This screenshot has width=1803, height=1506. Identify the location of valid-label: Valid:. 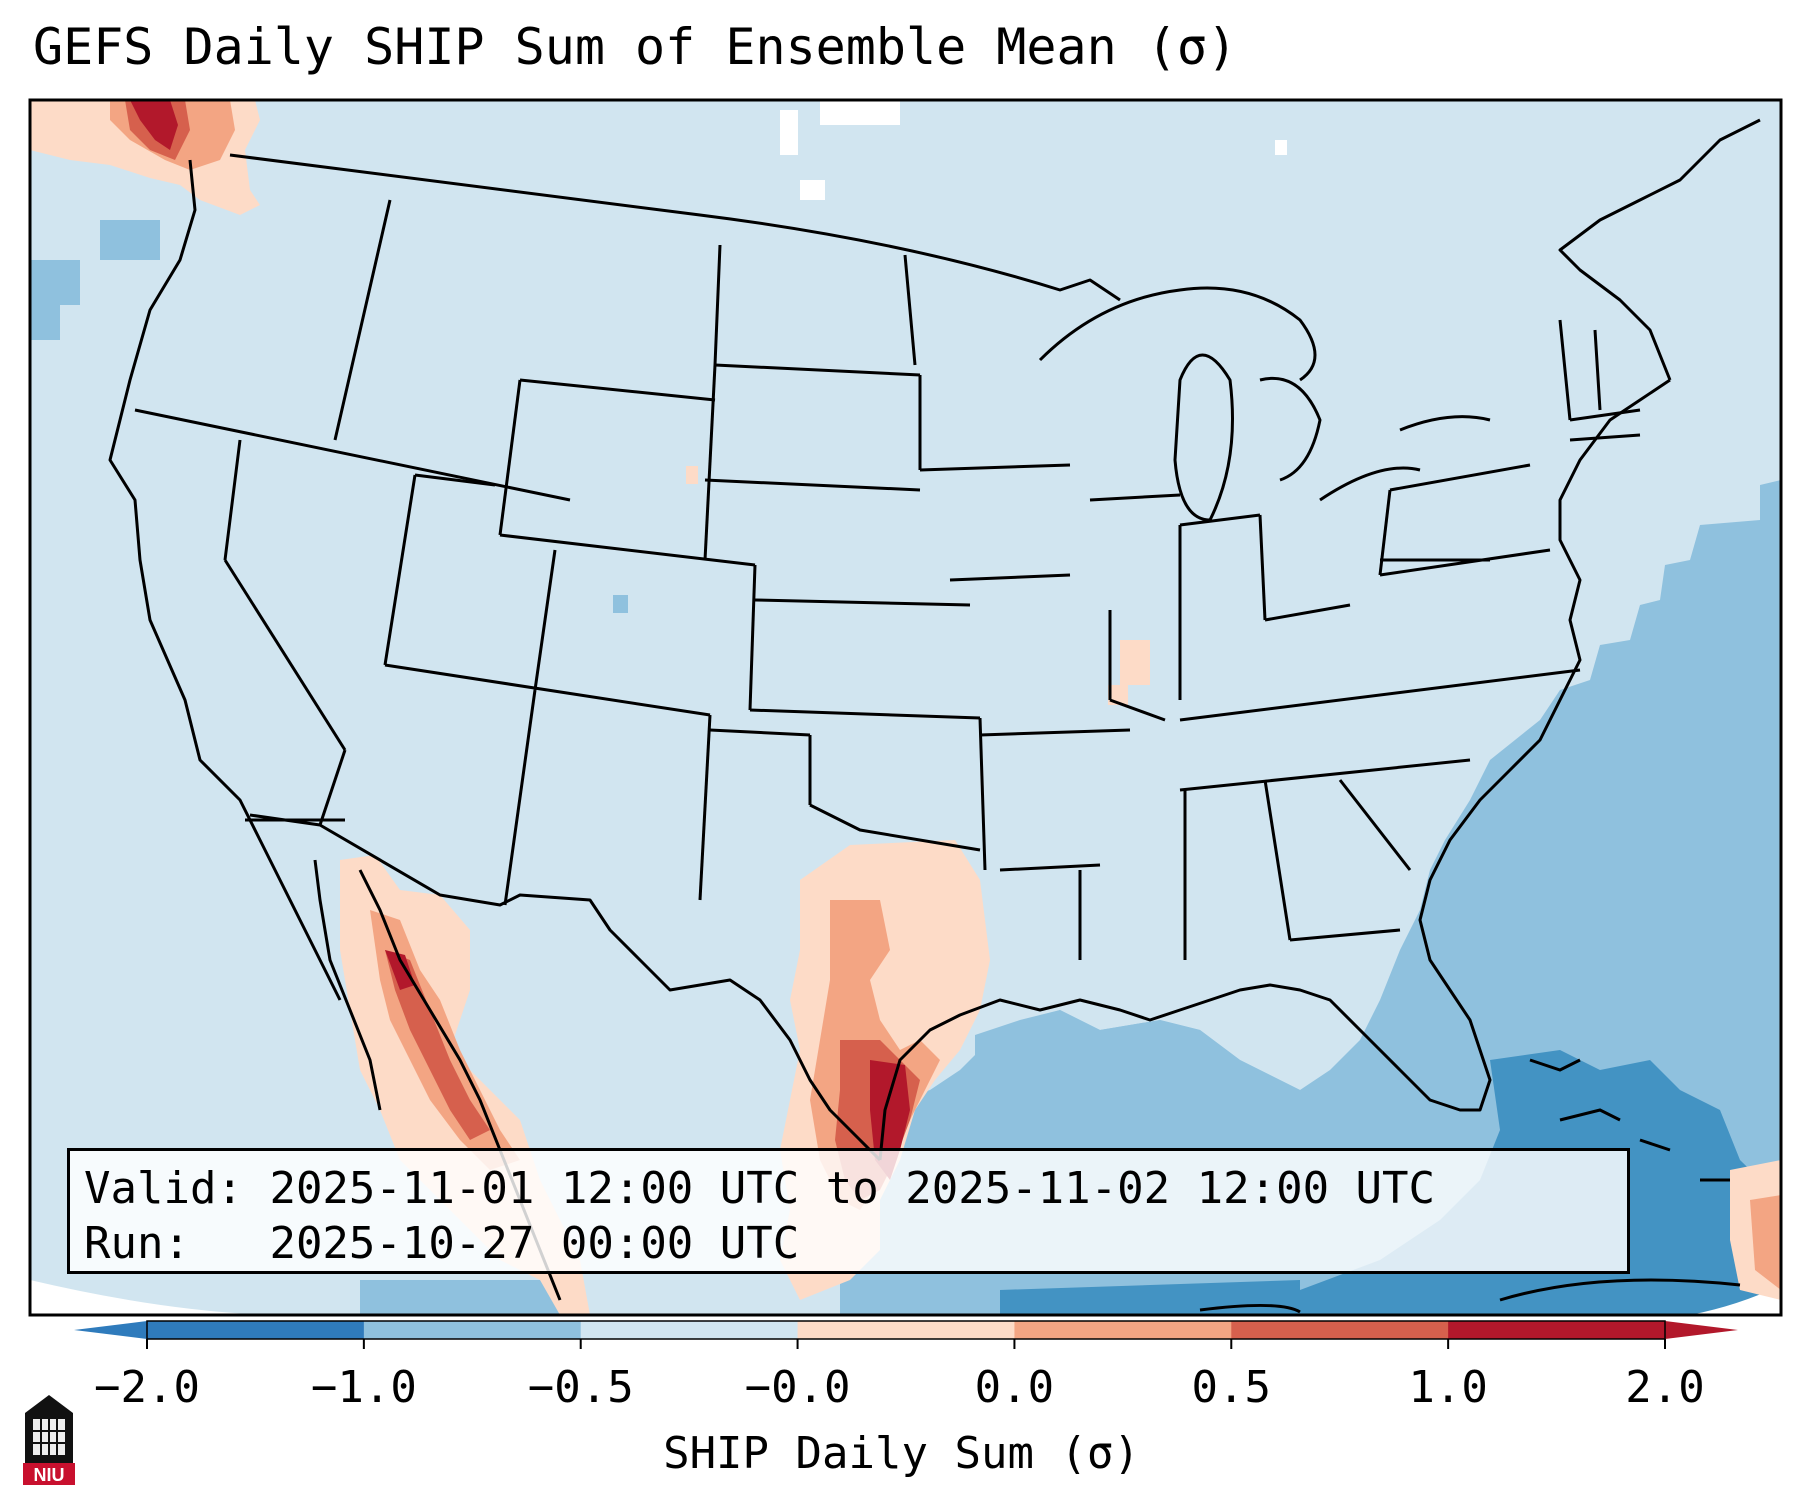
(163, 1188).